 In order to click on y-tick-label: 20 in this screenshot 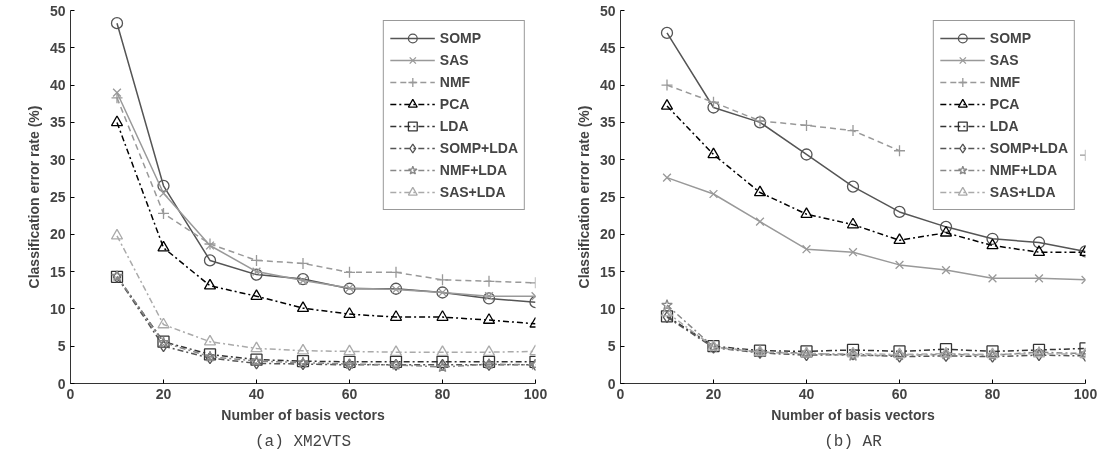, I will do `click(607, 234)`.